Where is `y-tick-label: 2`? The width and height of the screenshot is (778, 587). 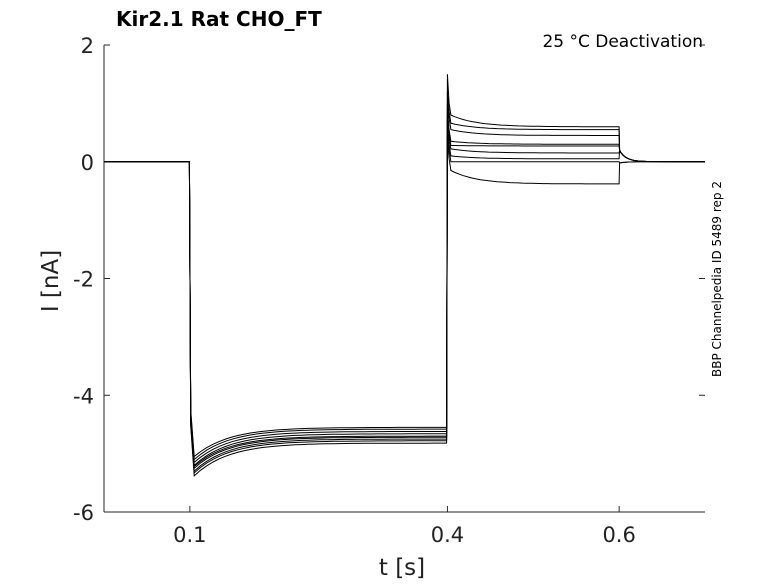
y-tick-label: 2 is located at coordinates (87, 46).